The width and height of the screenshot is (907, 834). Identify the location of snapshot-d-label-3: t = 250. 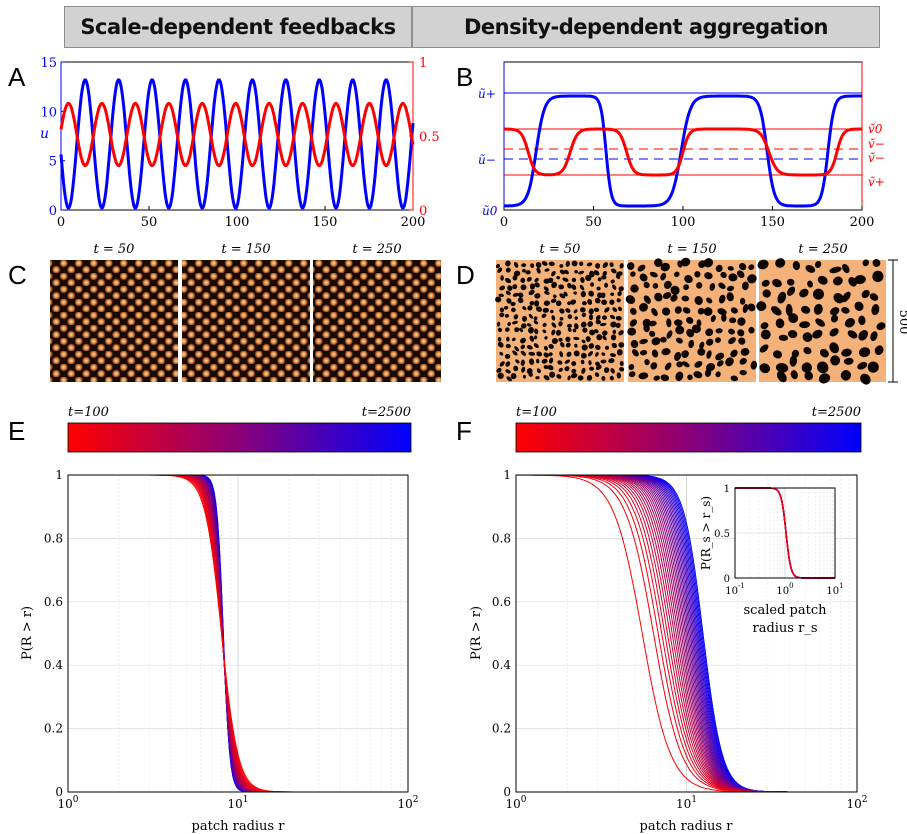
(822, 249).